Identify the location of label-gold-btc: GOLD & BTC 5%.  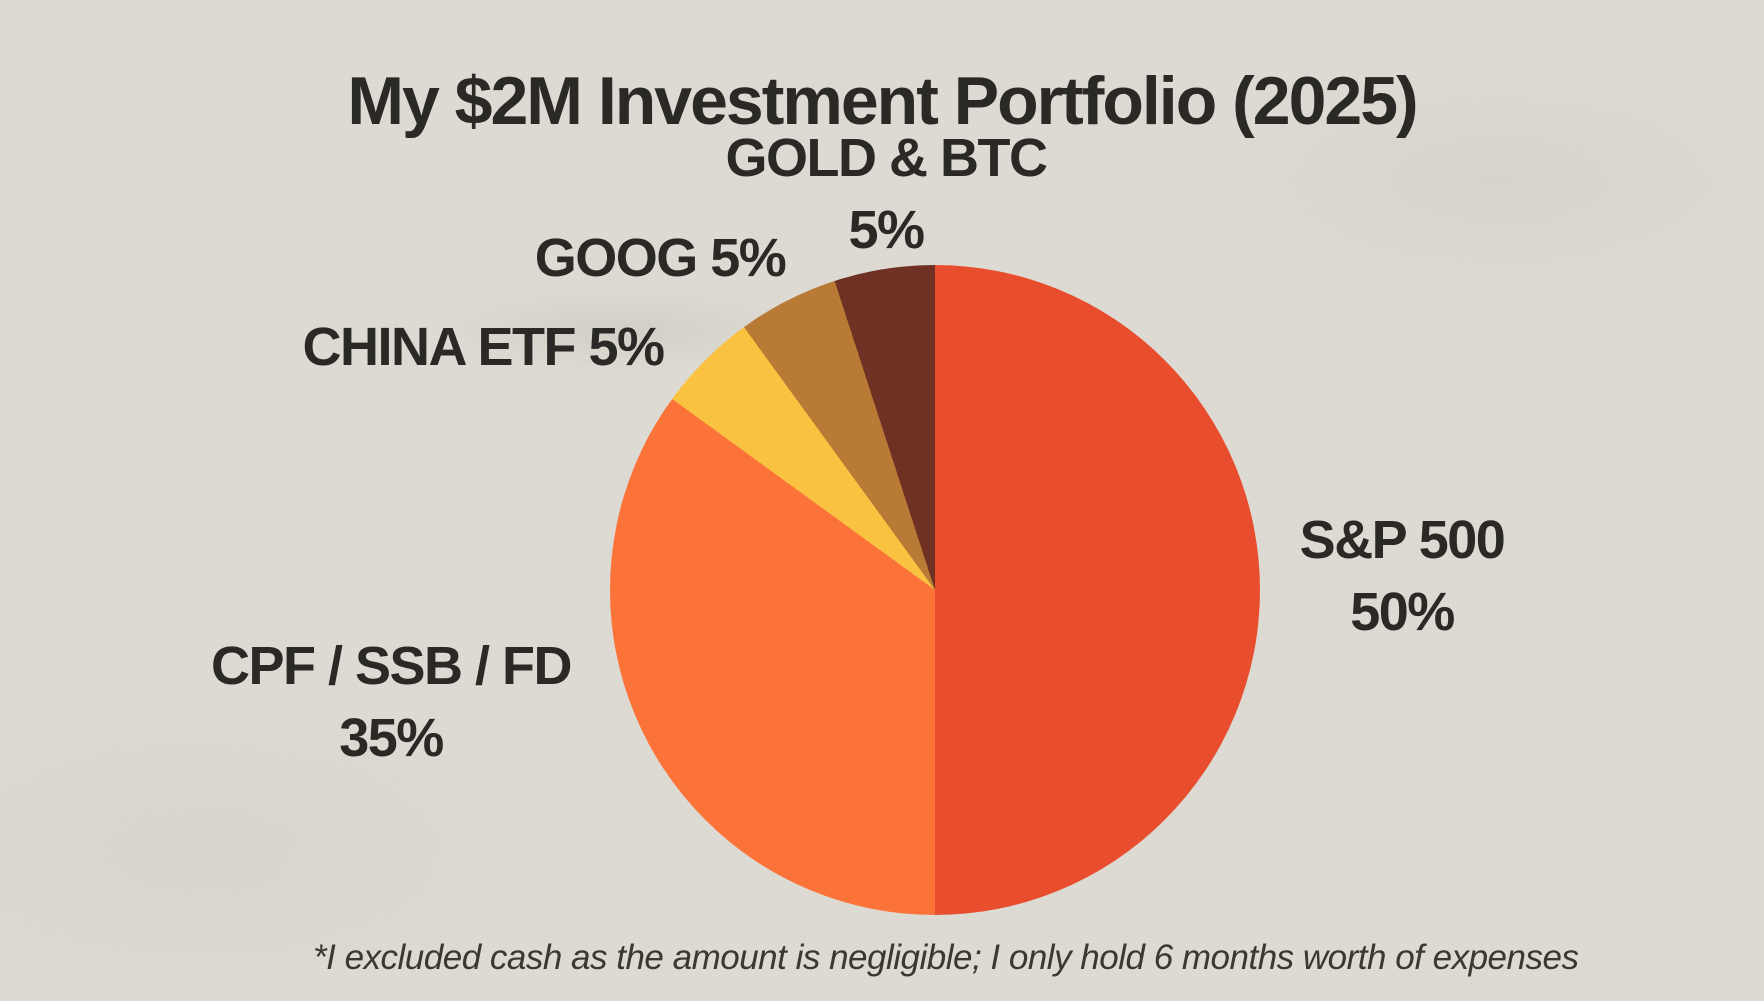
(886, 194).